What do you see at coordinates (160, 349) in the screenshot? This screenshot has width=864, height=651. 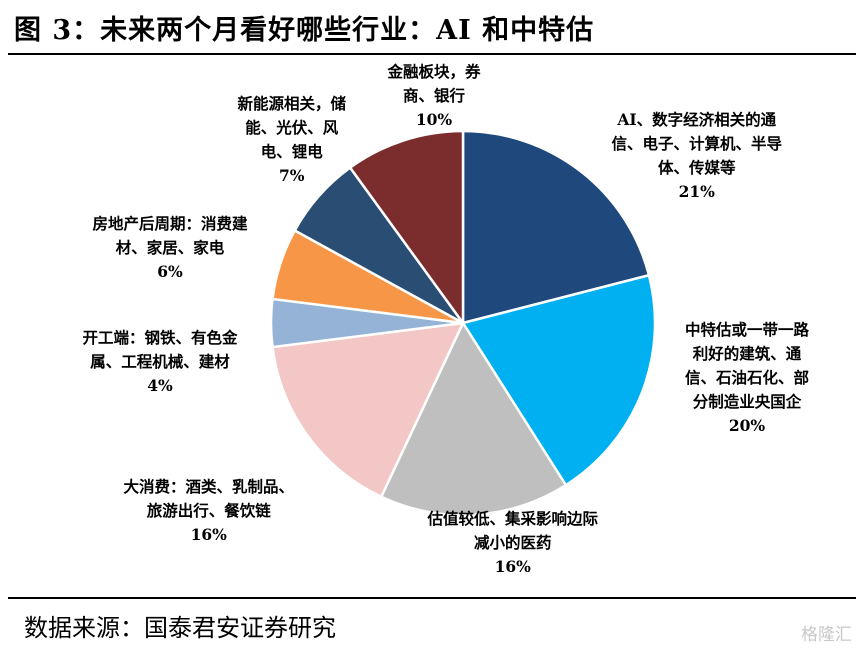 I see `slice-label-text-4: 开工端：钢铁、有色金 属、工程机械、建材` at bounding box center [160, 349].